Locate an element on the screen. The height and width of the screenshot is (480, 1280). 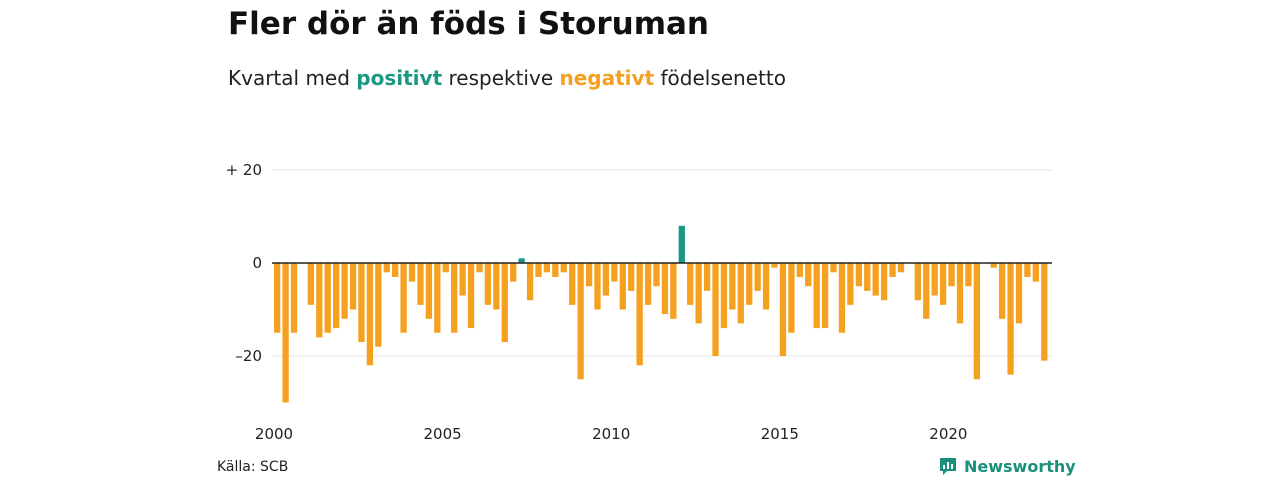
source-note: Källa: SCB is located at coordinates (253, 467).